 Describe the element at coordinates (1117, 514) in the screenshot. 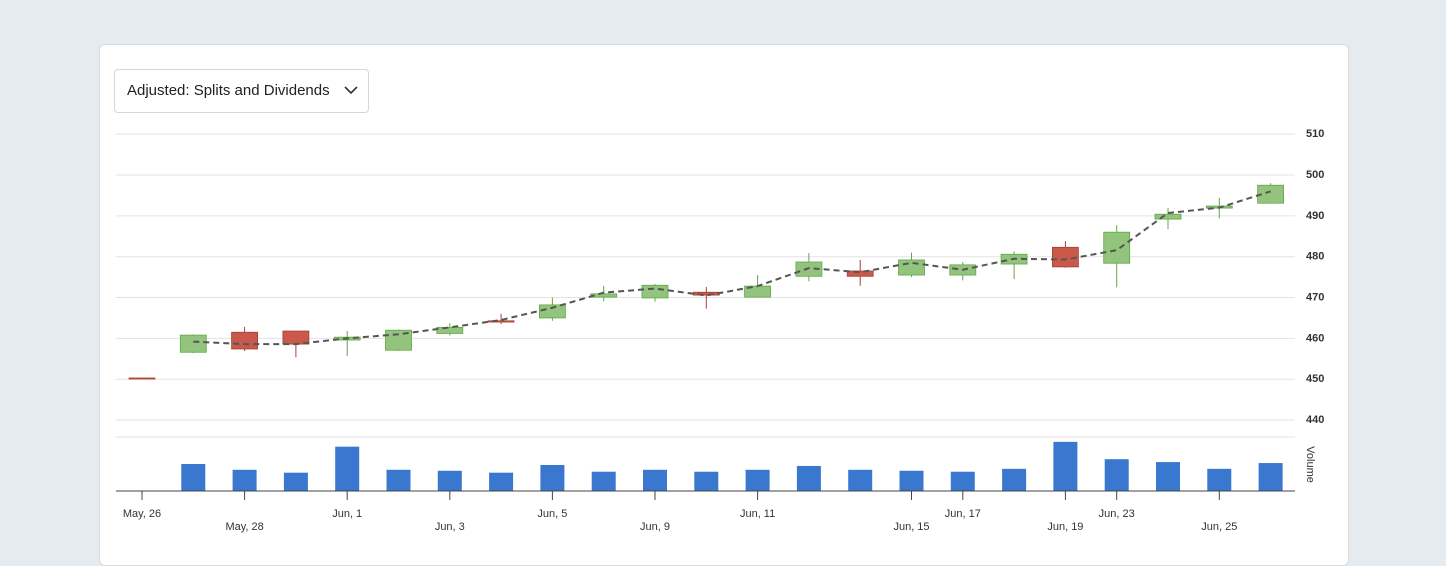

I see `x-tick-label: Jun, 23` at that location.